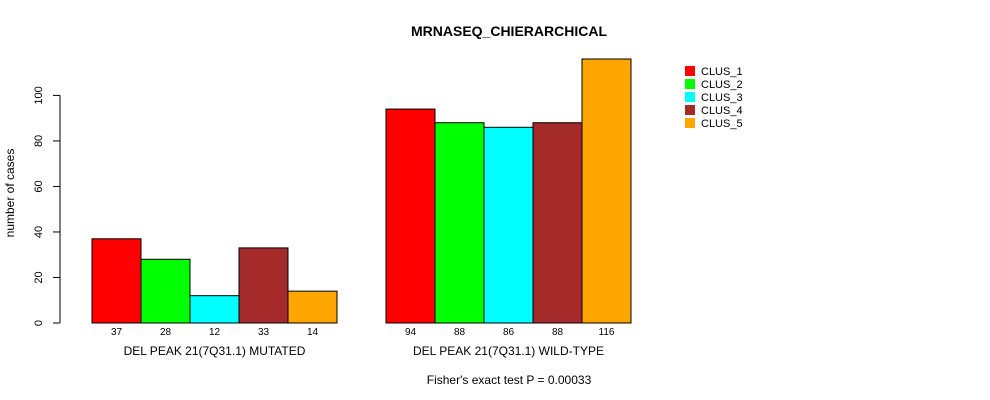  I want to click on y-axis-label: number of cases, so click(10, 193).